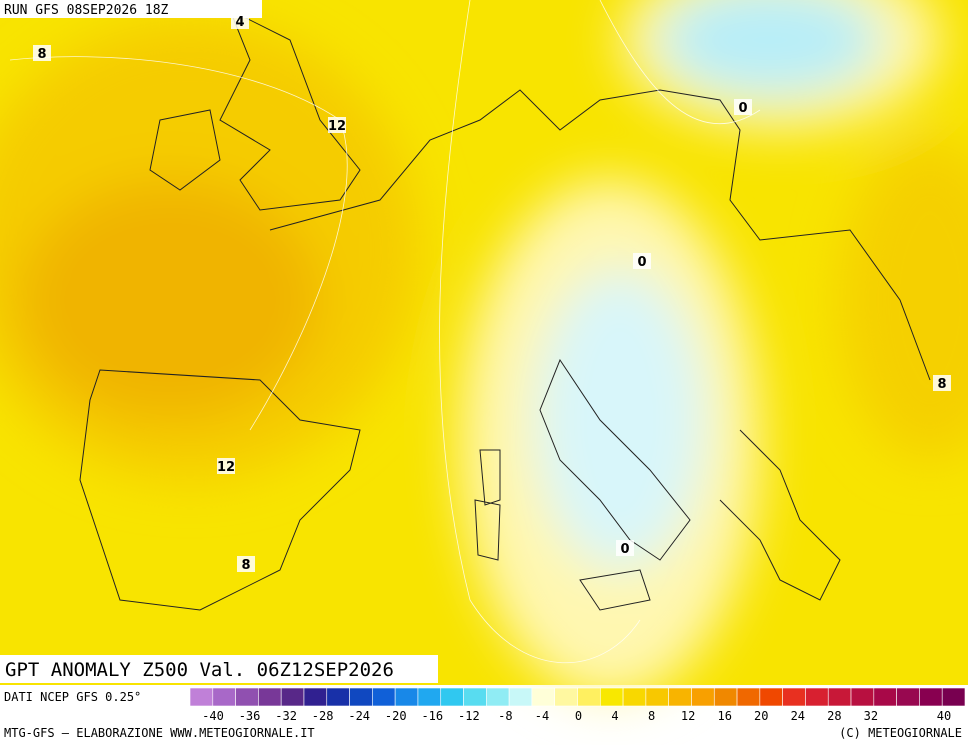  What do you see at coordinates (578, 716) in the screenshot?
I see `colorbar-tick-label: 0` at bounding box center [578, 716].